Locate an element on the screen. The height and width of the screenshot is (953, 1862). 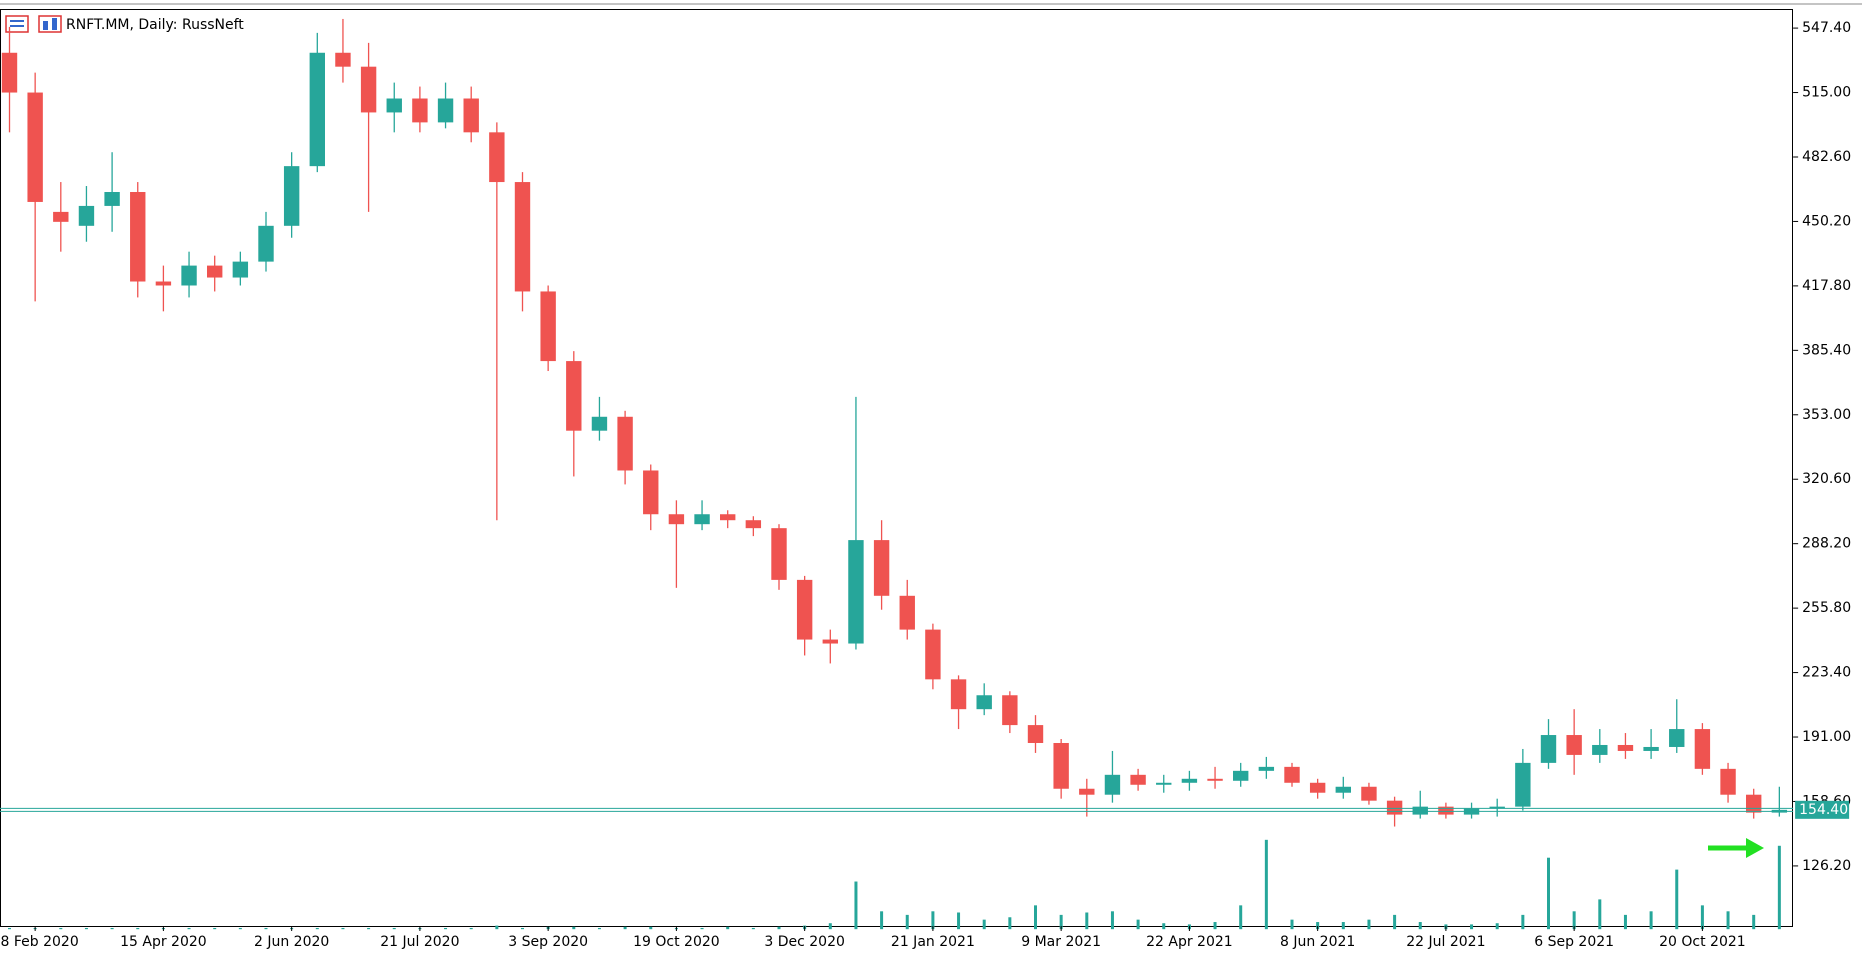
toolbar-icons is located at coordinates (33, 24).